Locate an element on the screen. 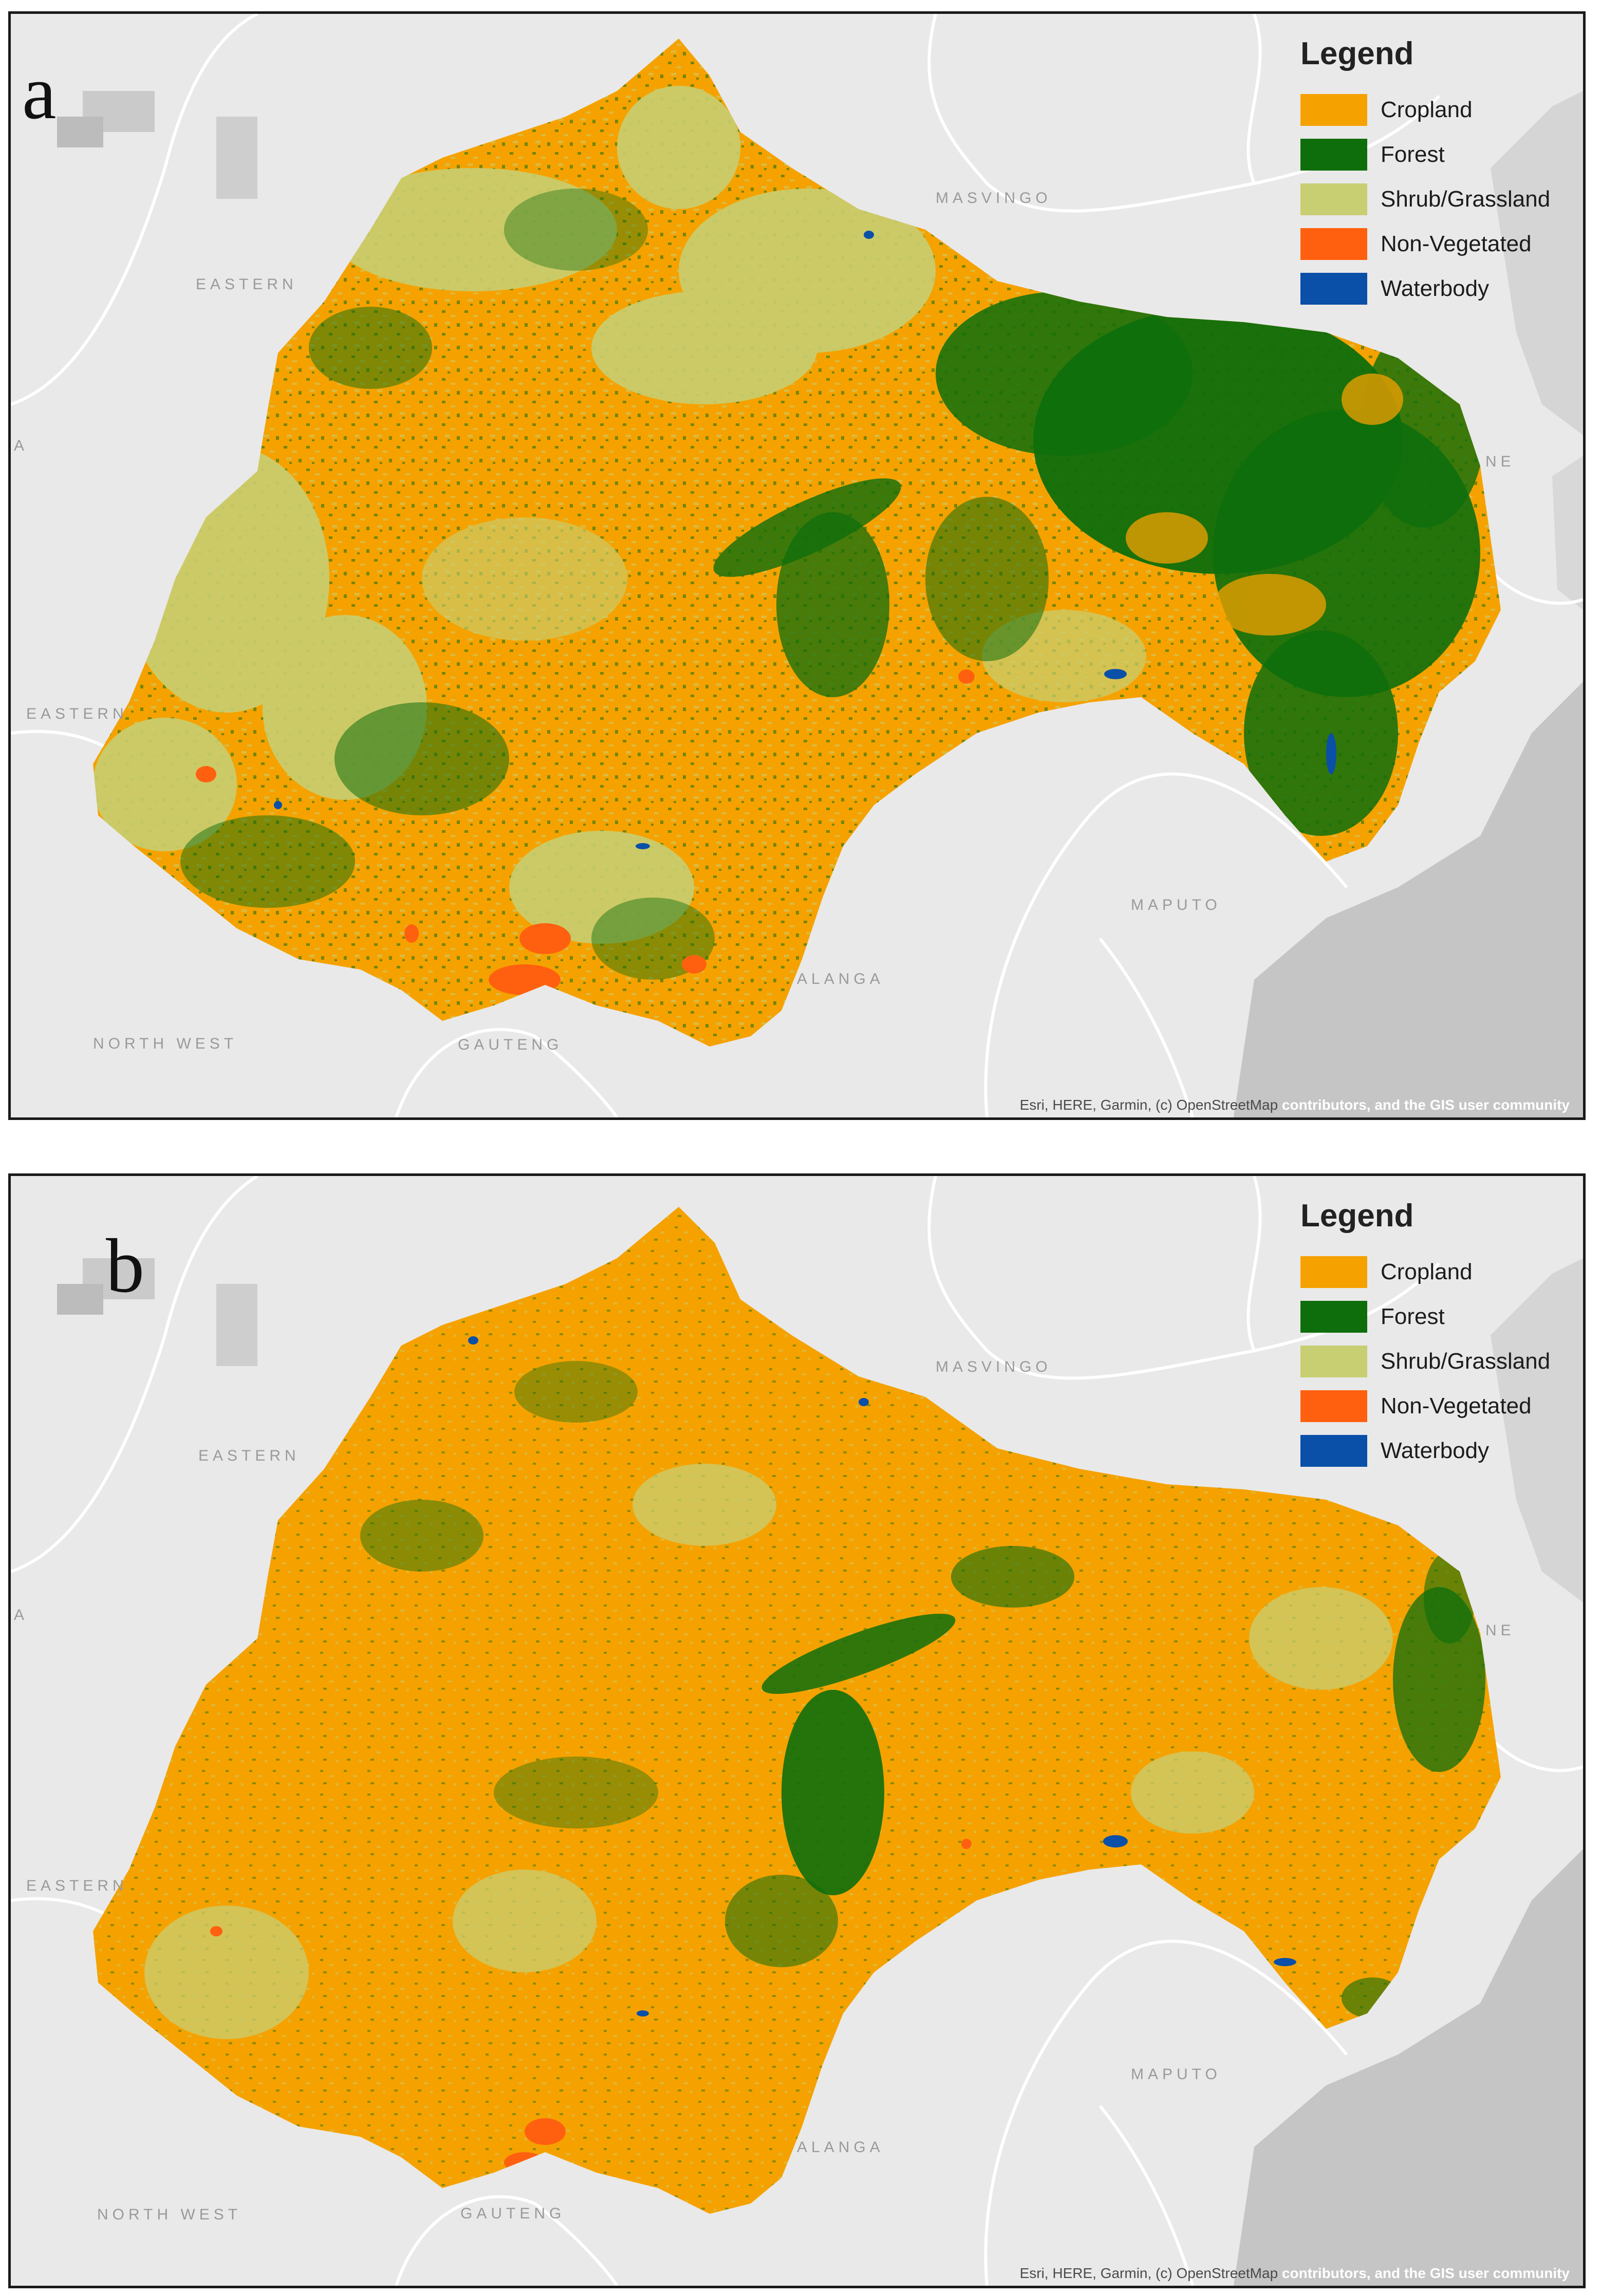  ocean-b is located at coordinates (1408, 2067).